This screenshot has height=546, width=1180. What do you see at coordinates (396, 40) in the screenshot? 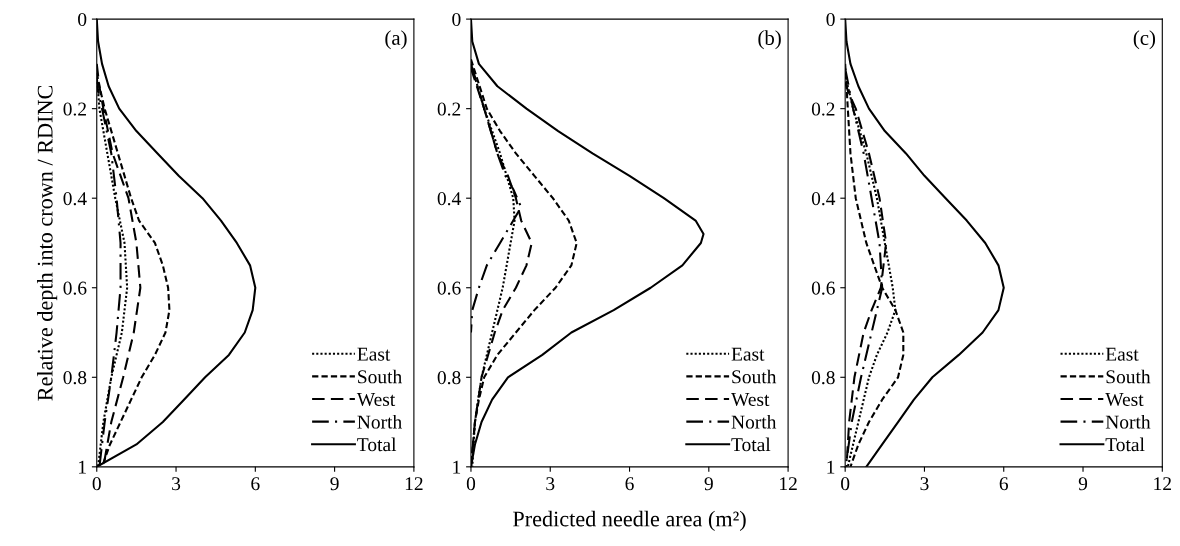
I see `annotation: (a)` at bounding box center [396, 40].